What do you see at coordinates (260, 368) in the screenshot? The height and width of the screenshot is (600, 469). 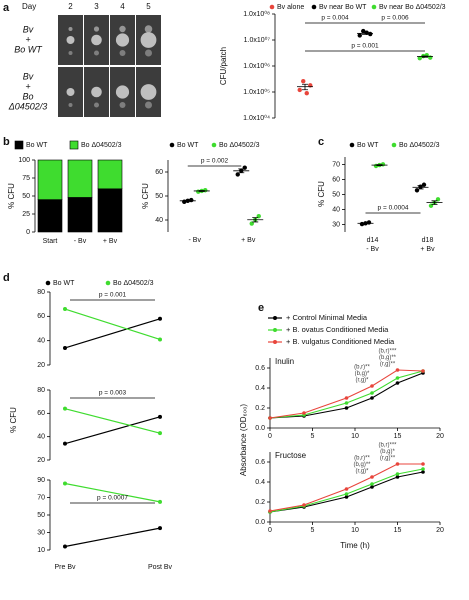 I see `y-tick-label: 0.6` at bounding box center [260, 368].